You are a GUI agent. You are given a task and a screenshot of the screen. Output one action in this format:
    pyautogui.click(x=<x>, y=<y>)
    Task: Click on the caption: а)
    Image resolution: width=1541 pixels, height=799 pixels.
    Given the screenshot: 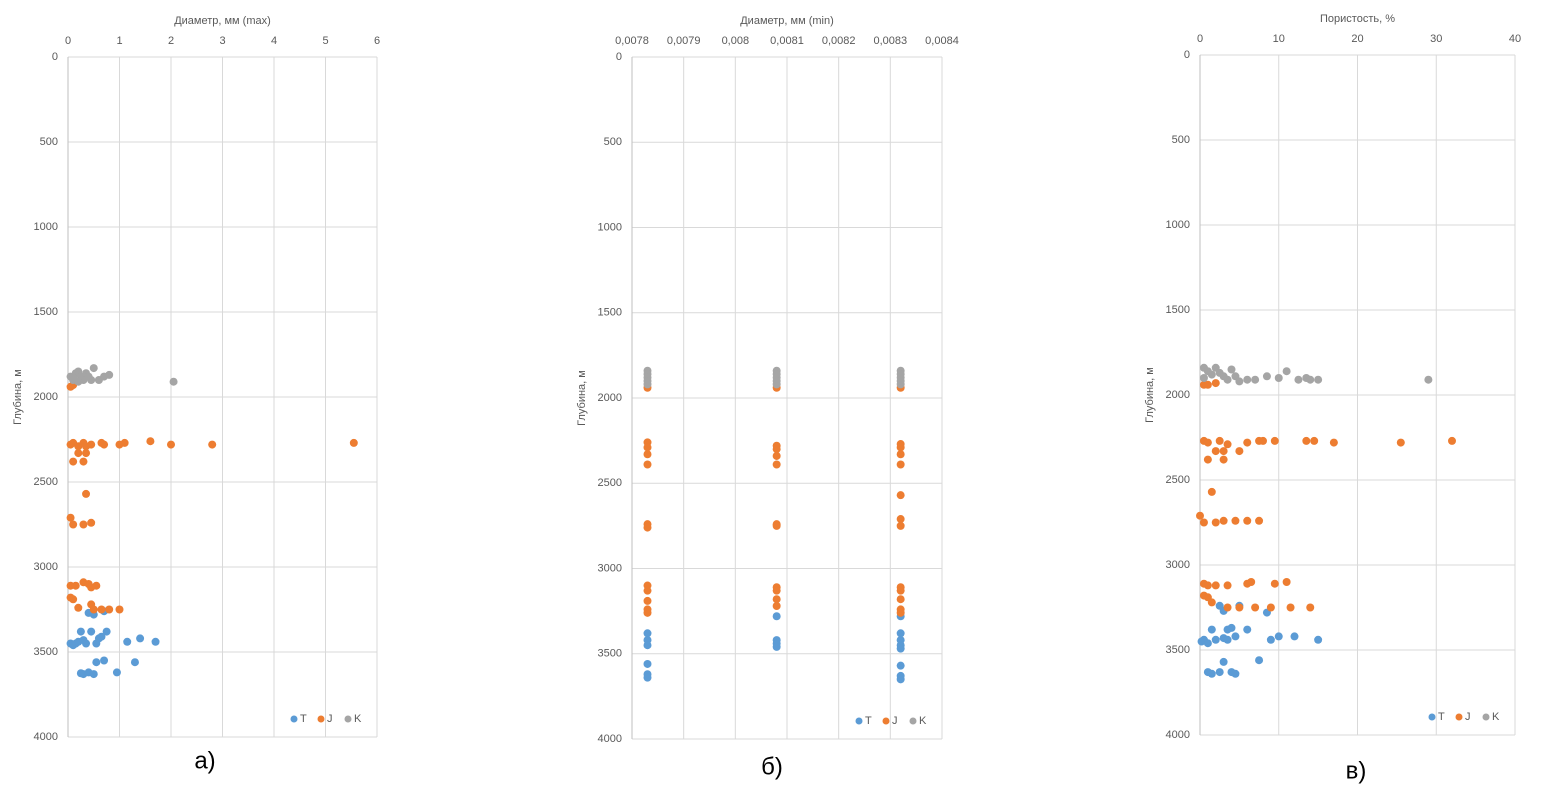 What is the action you would take?
    pyautogui.click(x=204, y=760)
    